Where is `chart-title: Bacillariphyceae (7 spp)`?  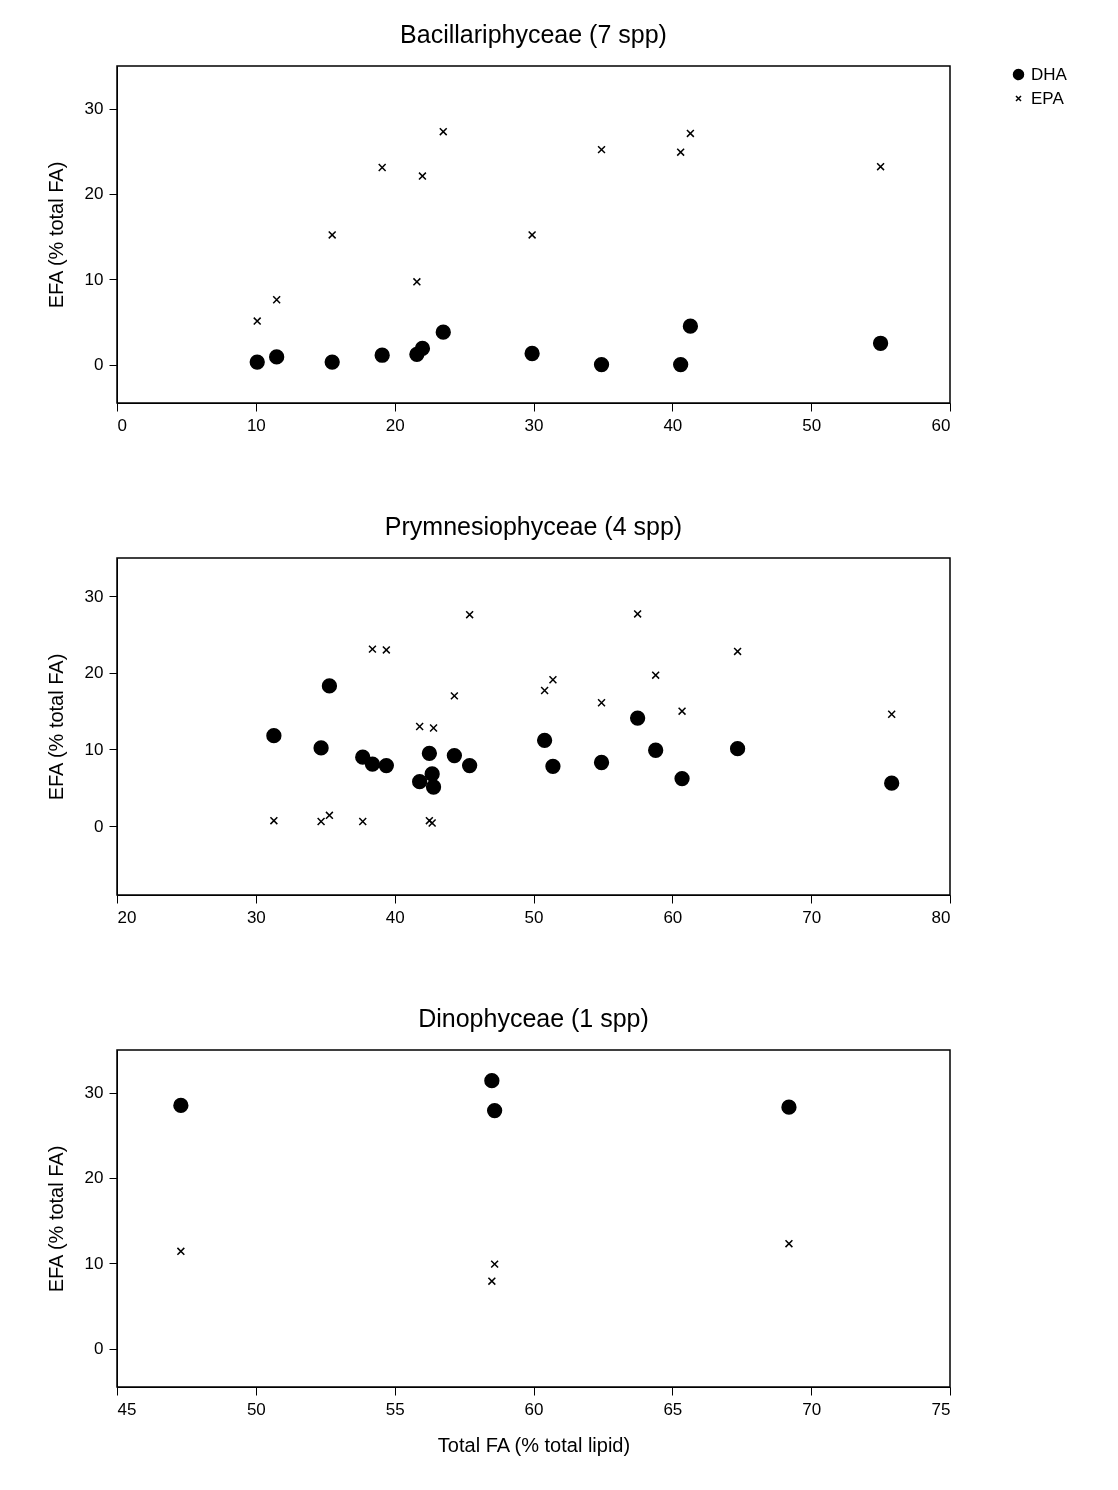 chart-title: Bacillariphyceae (7 spp) is located at coordinates (533, 34).